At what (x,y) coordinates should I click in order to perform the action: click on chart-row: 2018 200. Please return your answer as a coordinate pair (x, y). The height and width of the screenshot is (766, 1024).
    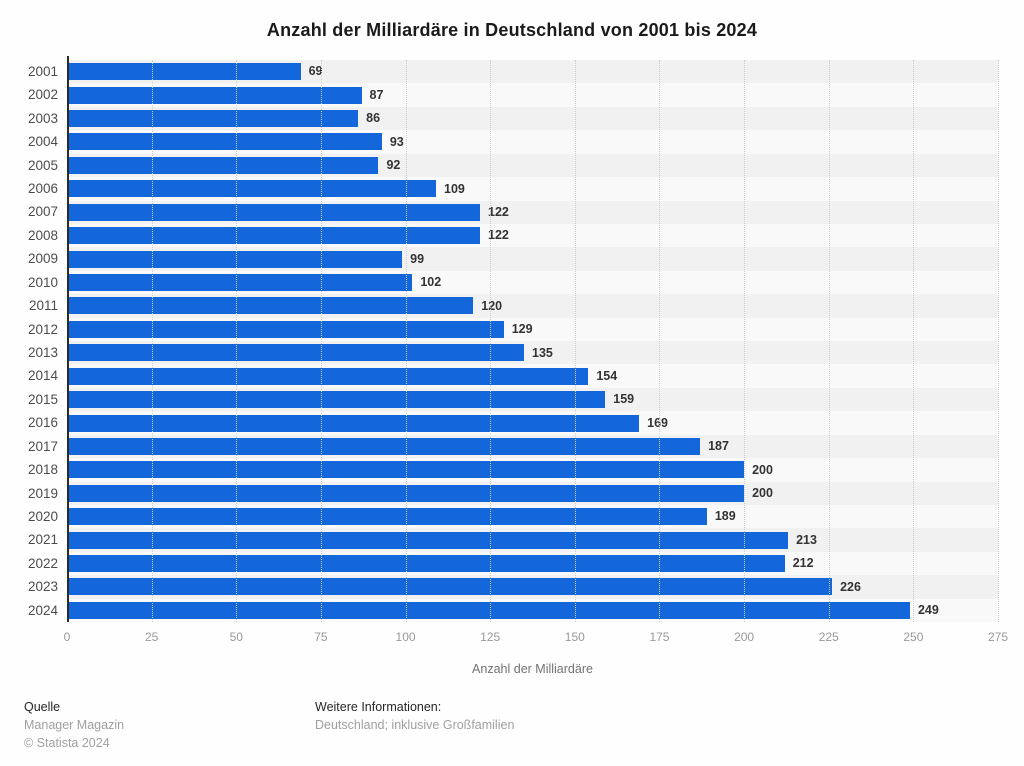
    Looking at the image, I should click on (513, 470).